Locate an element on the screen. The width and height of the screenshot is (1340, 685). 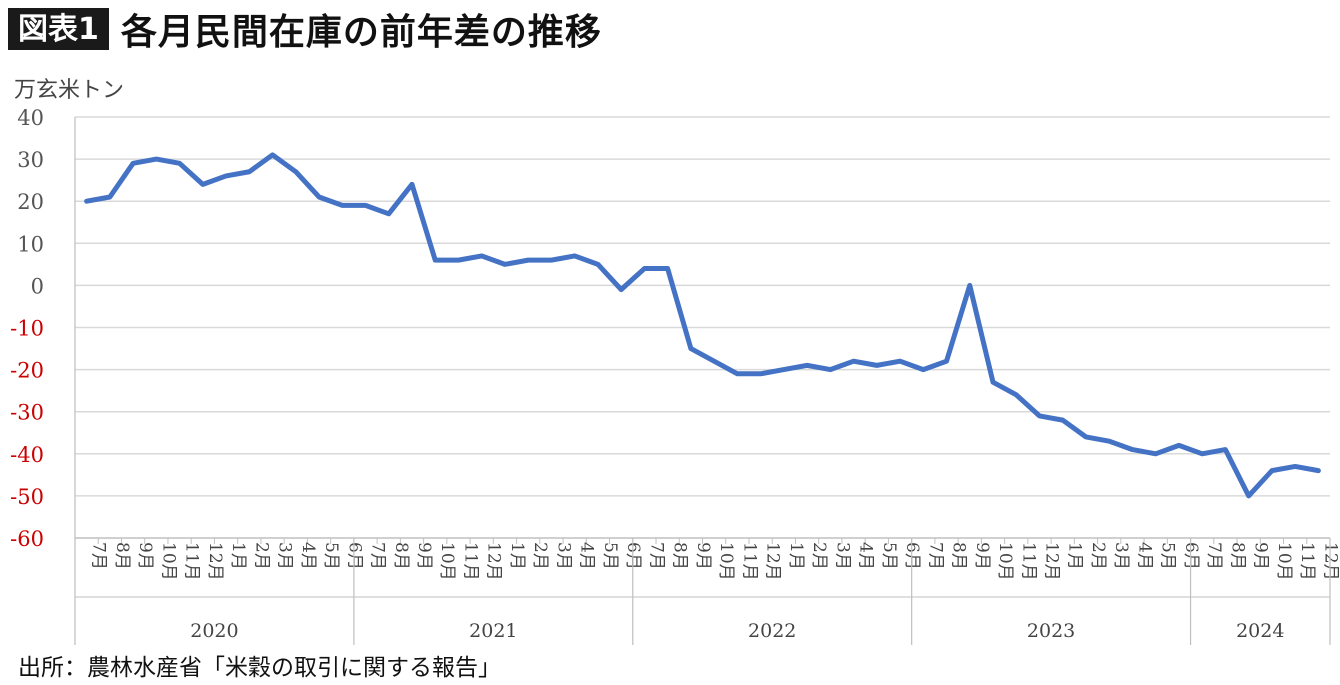
figure-tag: 図表1 is located at coordinates (58, 29).